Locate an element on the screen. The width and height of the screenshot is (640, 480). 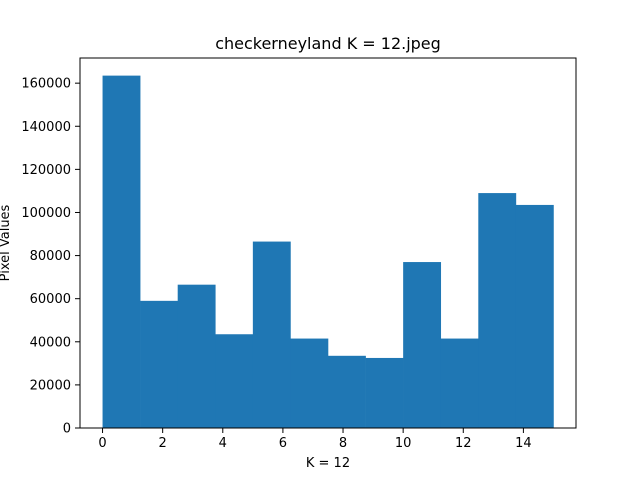
chart-title: checkerneyland K = 12.jpeg is located at coordinates (328, 43).